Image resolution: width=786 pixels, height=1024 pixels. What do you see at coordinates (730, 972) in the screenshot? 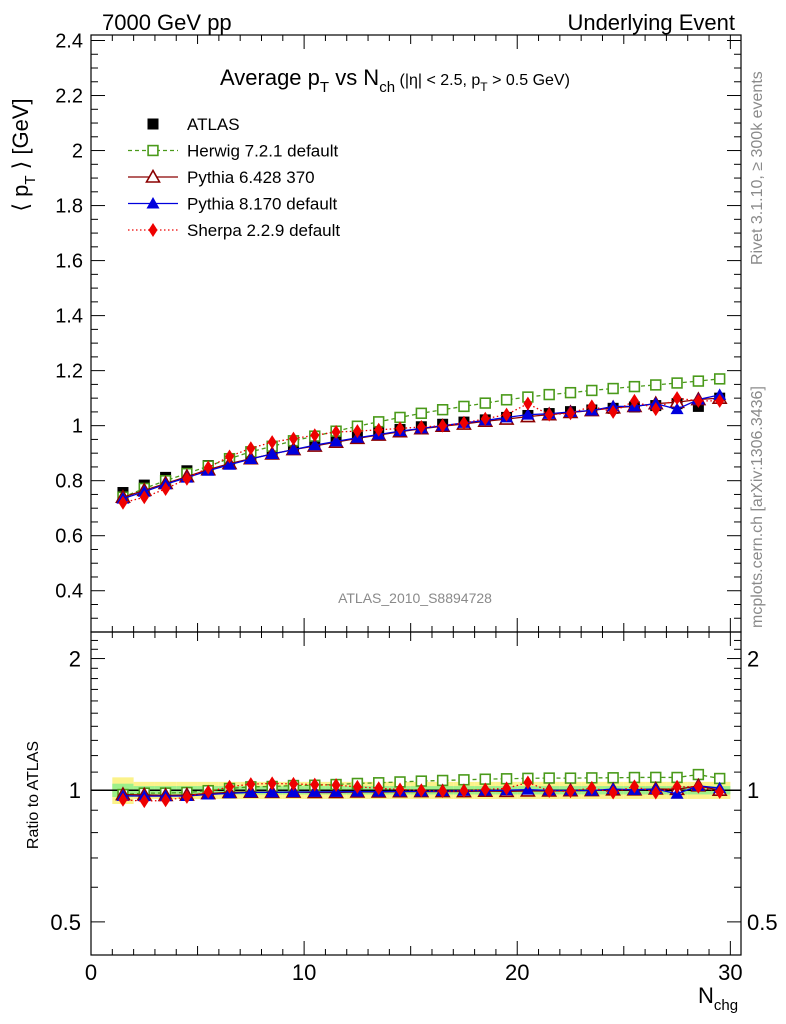
I see `x-tick-label: 30` at bounding box center [730, 972].